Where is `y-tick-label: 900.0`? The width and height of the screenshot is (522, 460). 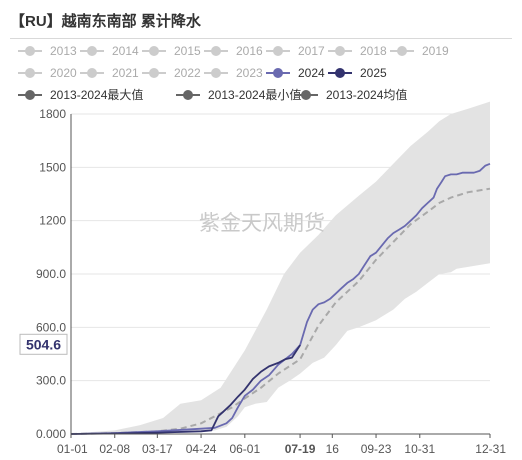
y-tick-label: 900.0 is located at coordinates (51, 274).